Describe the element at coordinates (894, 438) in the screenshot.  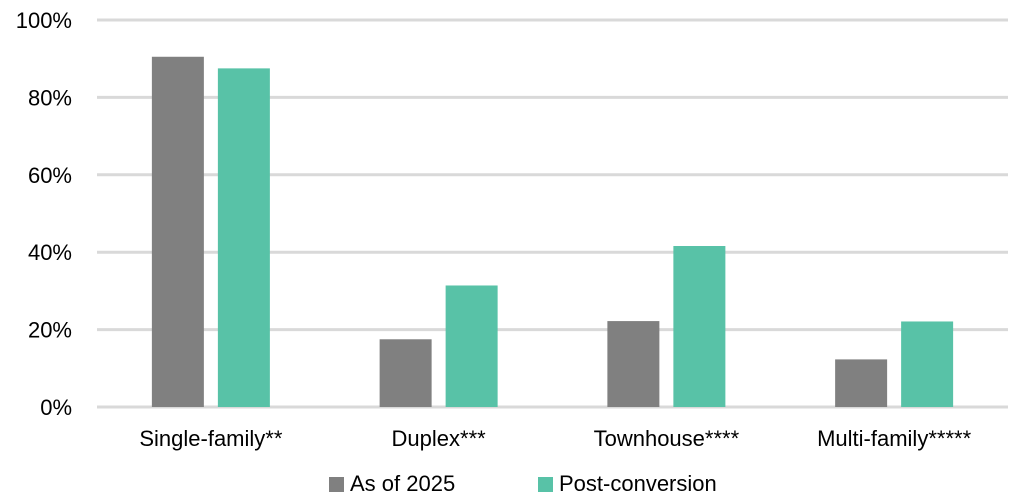
I see `x-category-label: Multi-family*****` at that location.